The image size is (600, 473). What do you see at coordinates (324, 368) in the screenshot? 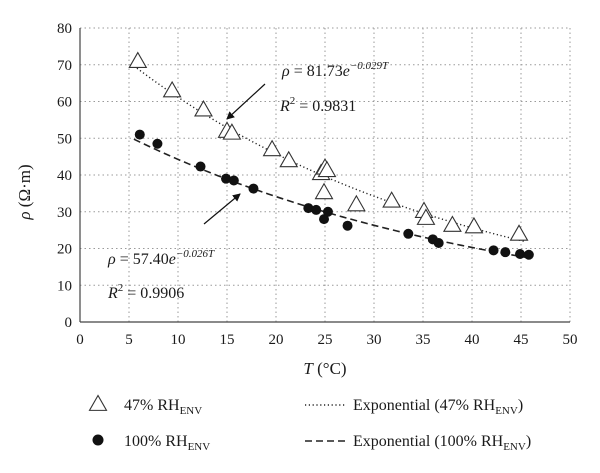
I see `x-axis-label: T (°C)` at bounding box center [324, 368].